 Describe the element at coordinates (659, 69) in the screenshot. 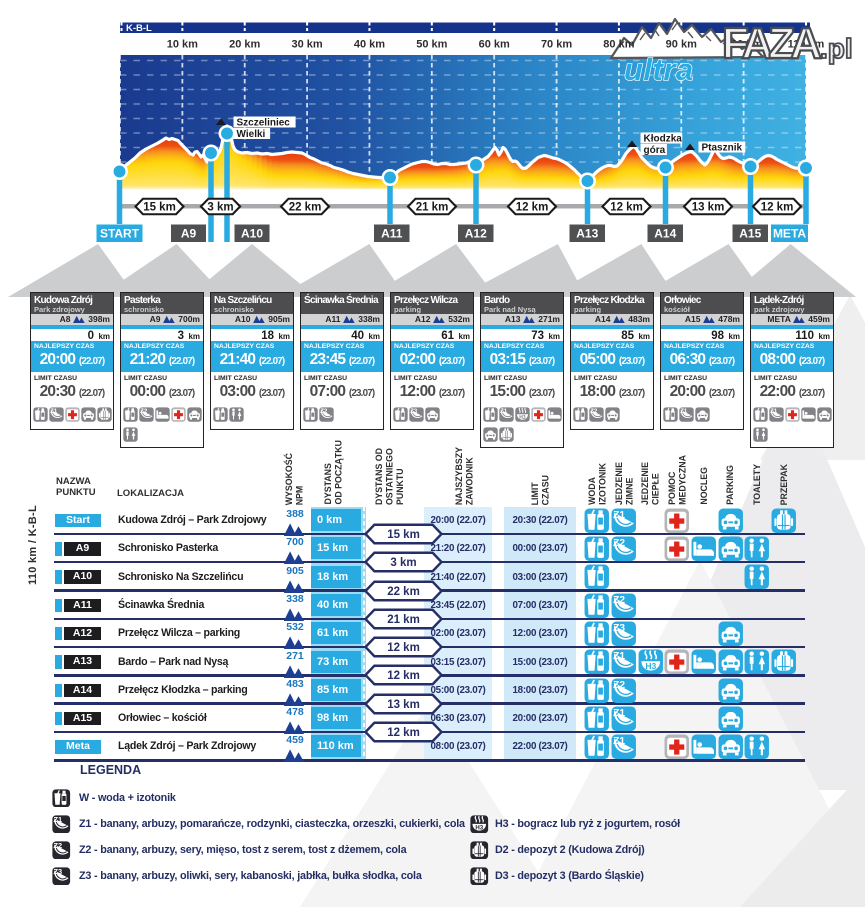

I see `svg-text: ultra` at that location.